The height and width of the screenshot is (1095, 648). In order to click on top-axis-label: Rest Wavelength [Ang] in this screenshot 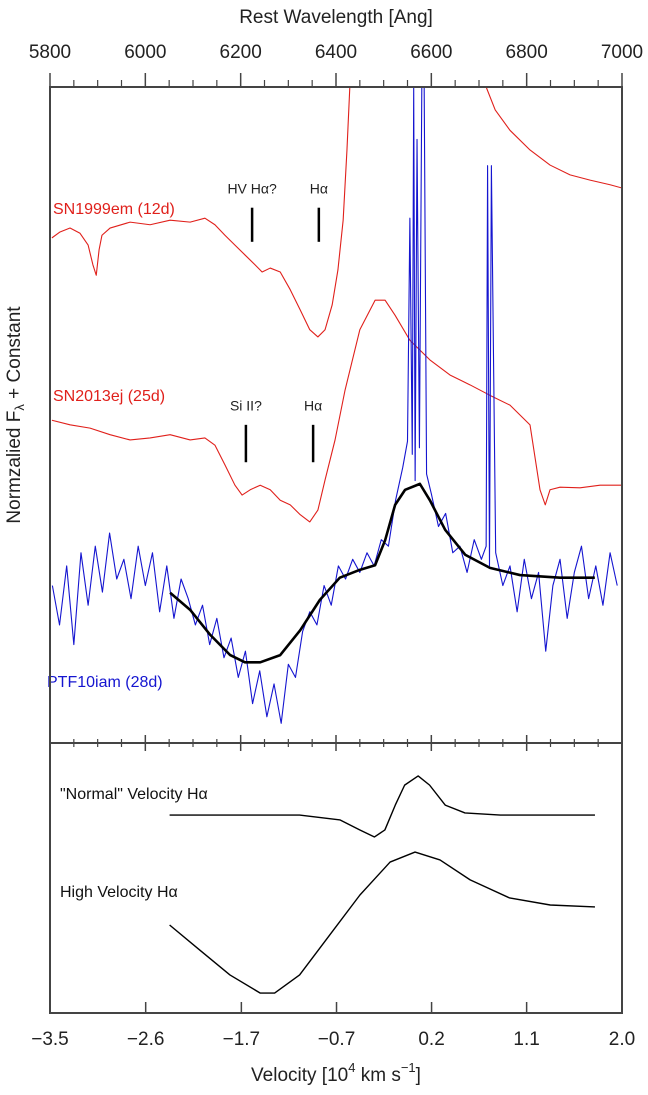, I will do `click(336, 17)`.